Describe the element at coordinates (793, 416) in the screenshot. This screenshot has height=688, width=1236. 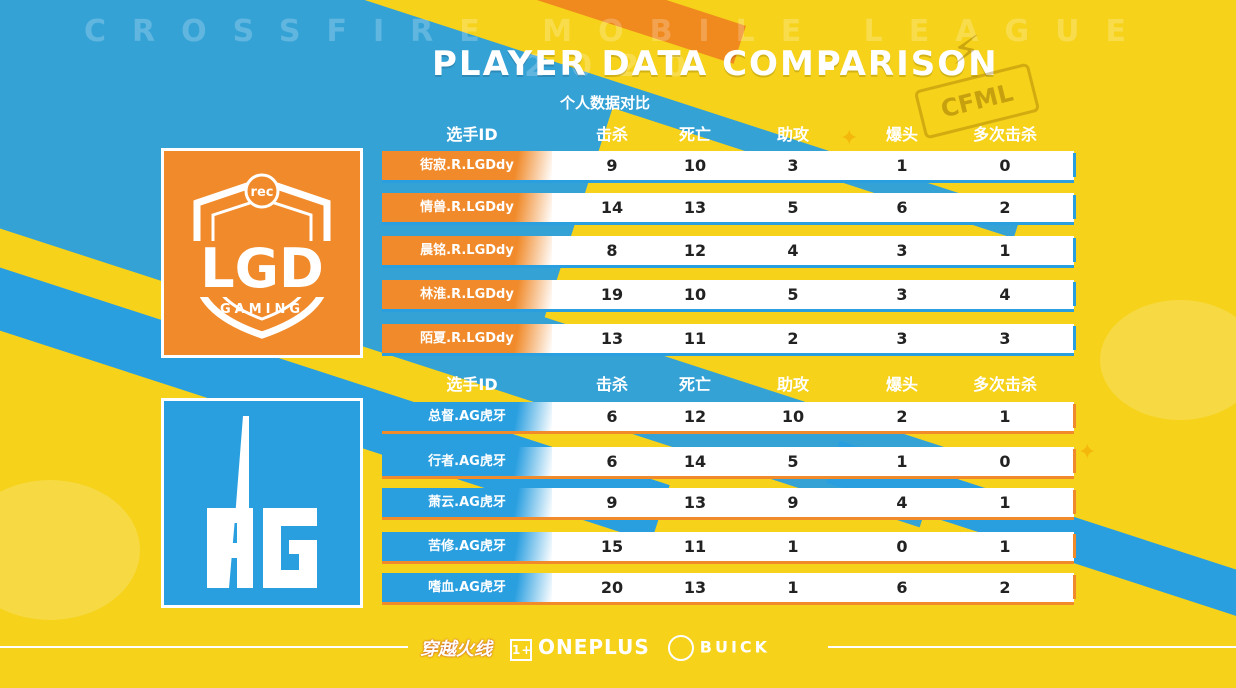
I see `stat-assists: 10` at that location.